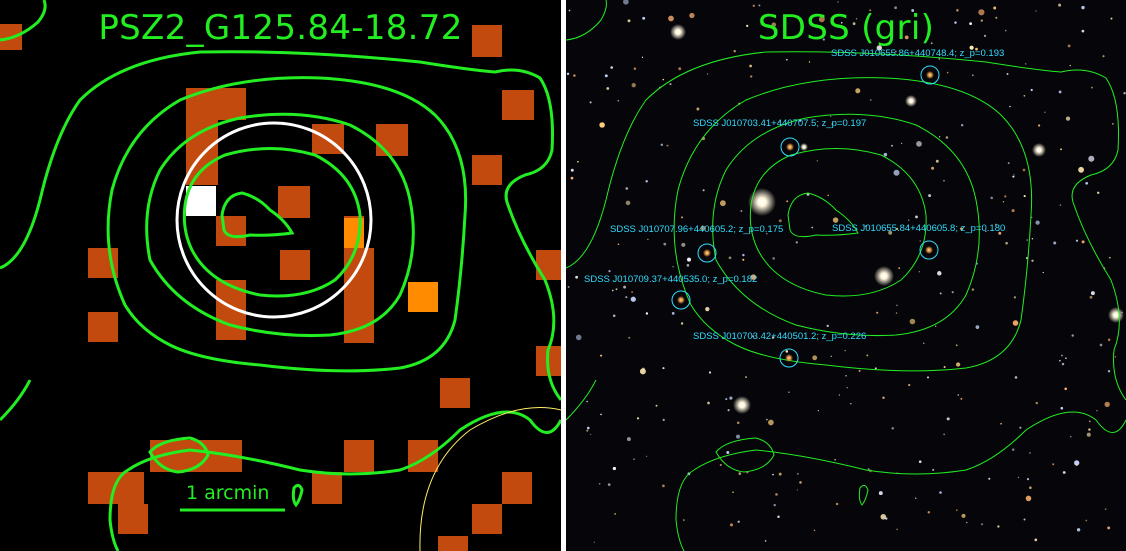 This screenshot has width=1126, height=551. Describe the element at coordinates (929, 250) in the screenshot. I see `galaxy-marker` at that location.